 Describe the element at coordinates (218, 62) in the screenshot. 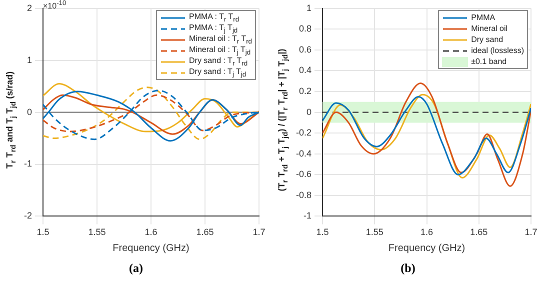

I see `legend-label: Dry sand : T$_{r}$ T$_{rd}$` at that location.